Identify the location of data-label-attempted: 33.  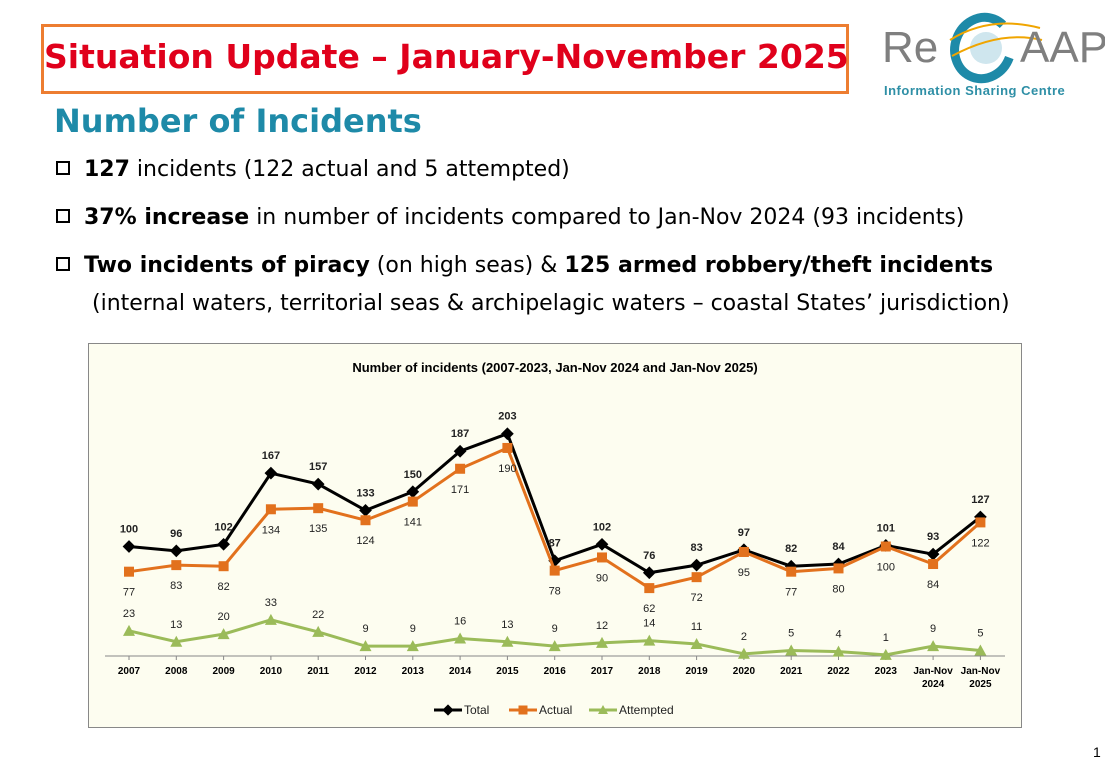
(271, 603).